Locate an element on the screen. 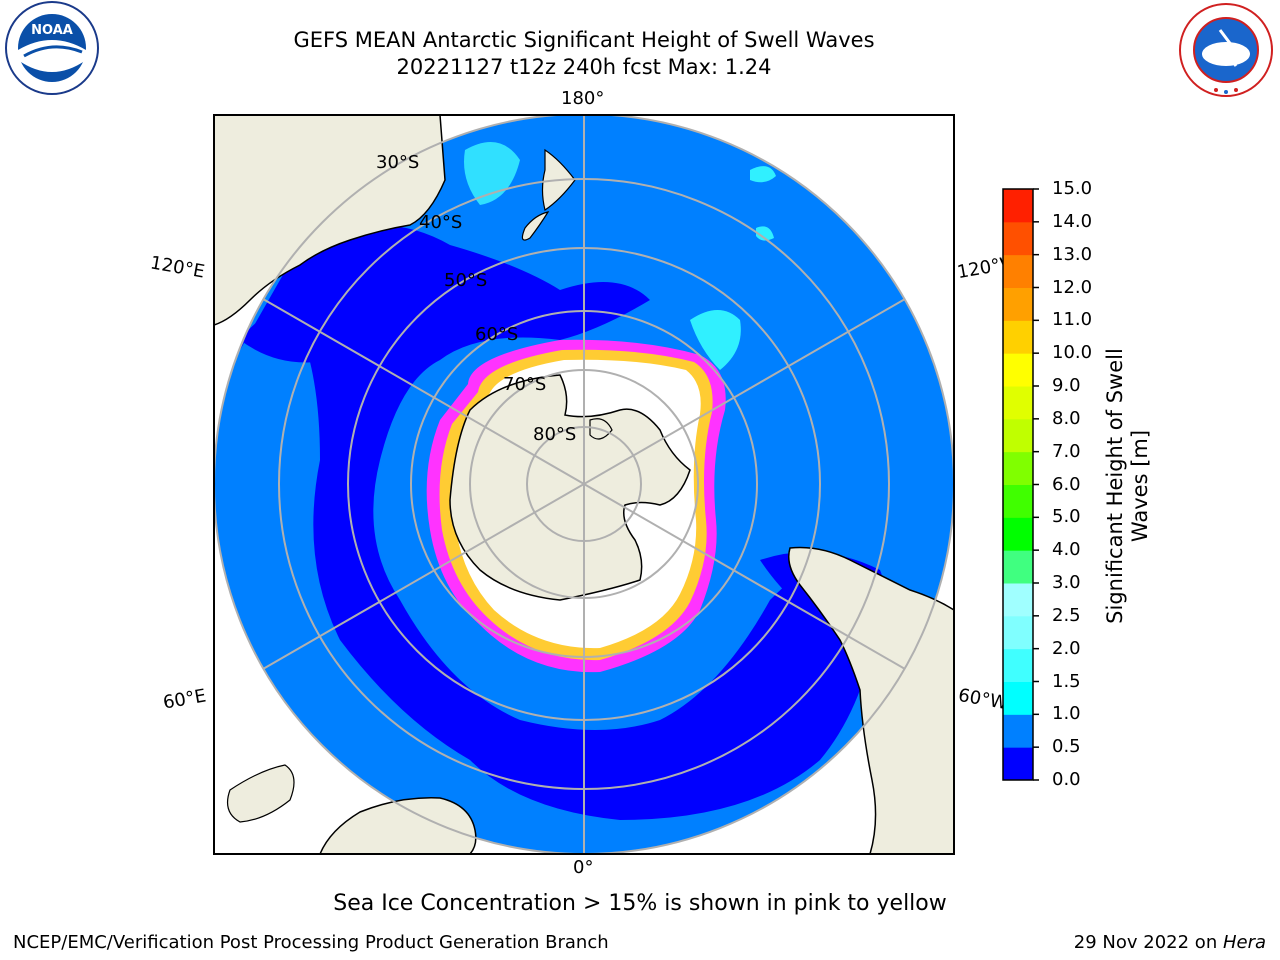 Image resolution: width=1280 pixels, height=960 pixels. colorbar-tick-label: 13.0 is located at coordinates (1072, 254).